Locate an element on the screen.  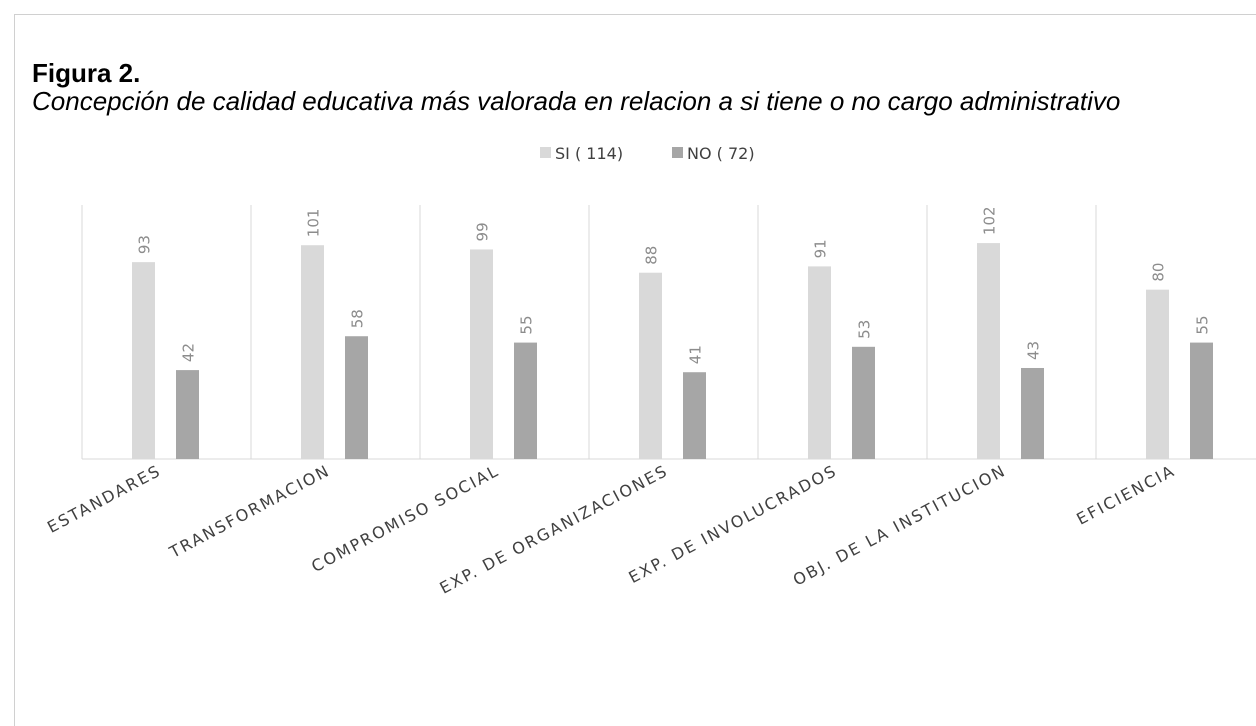
legend-label: SI ( 114) is located at coordinates (589, 153).